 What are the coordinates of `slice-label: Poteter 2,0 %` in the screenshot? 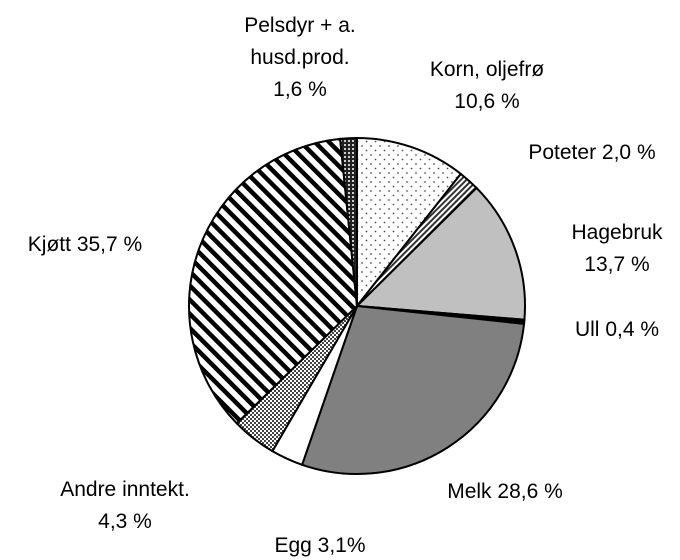 It's located at (586, 153).